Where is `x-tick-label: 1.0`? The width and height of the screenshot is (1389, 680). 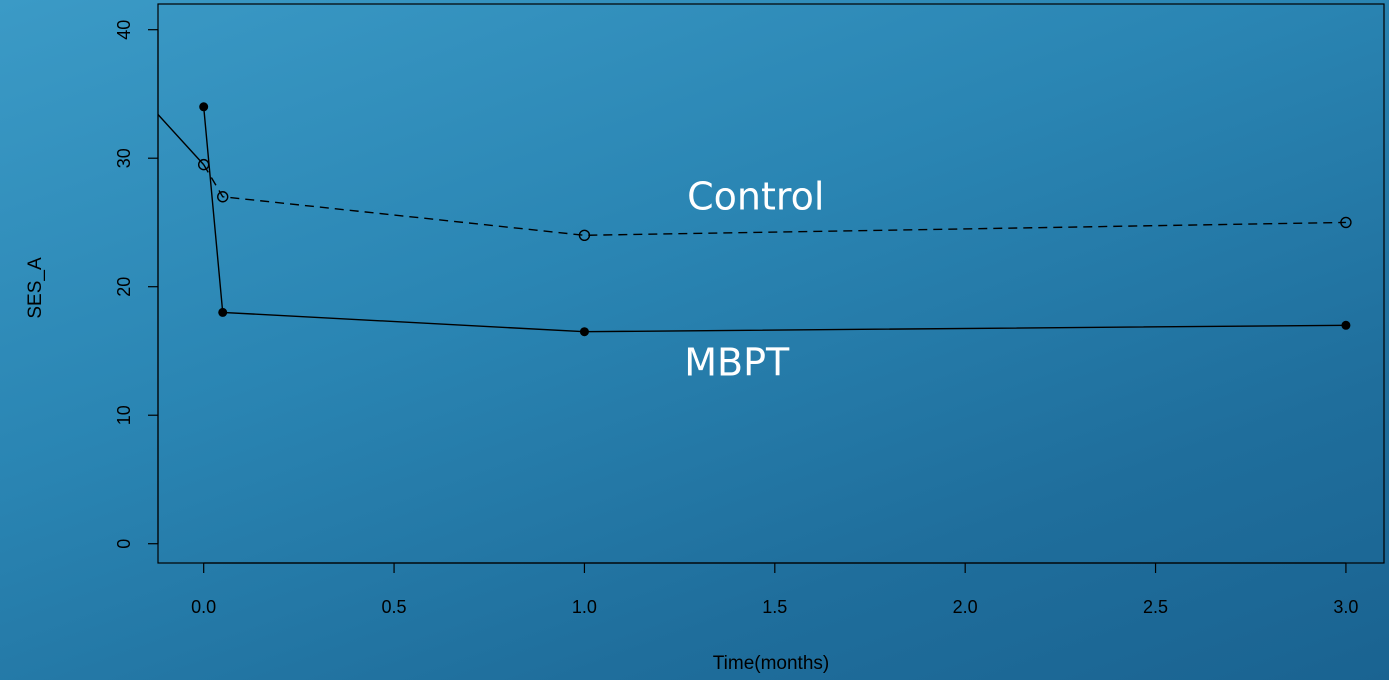 x-tick-label: 1.0 is located at coordinates (584, 607).